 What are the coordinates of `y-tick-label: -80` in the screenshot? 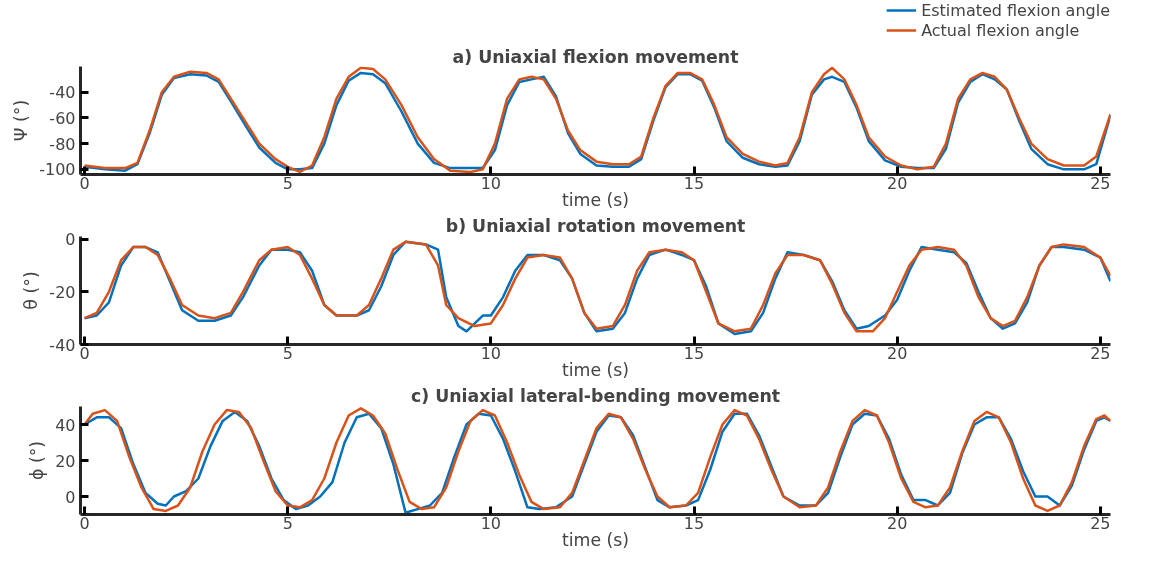 It's located at (62, 144).